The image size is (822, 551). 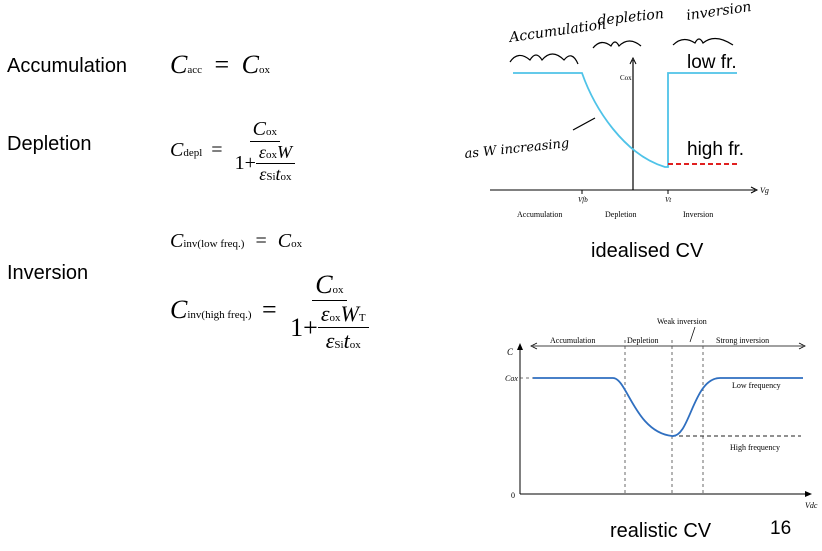 What do you see at coordinates (511, 378) in the screenshot?
I see `realistic-cox-label: Cox` at bounding box center [511, 378].